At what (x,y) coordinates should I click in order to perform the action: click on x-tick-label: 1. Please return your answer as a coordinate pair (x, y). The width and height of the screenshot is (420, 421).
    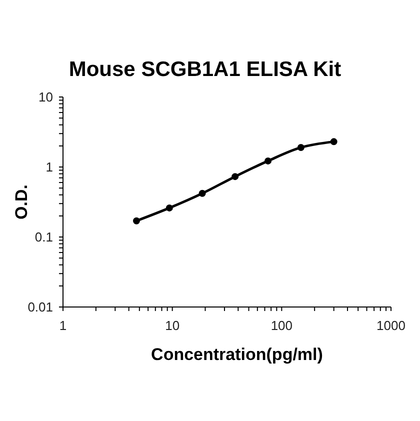
    Looking at the image, I should click on (63, 326).